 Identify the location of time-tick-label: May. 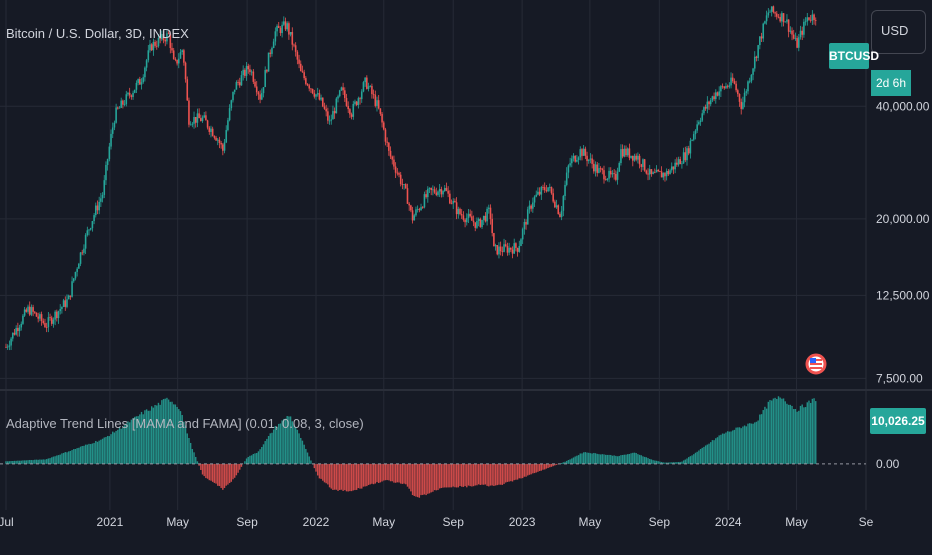
(590, 522).